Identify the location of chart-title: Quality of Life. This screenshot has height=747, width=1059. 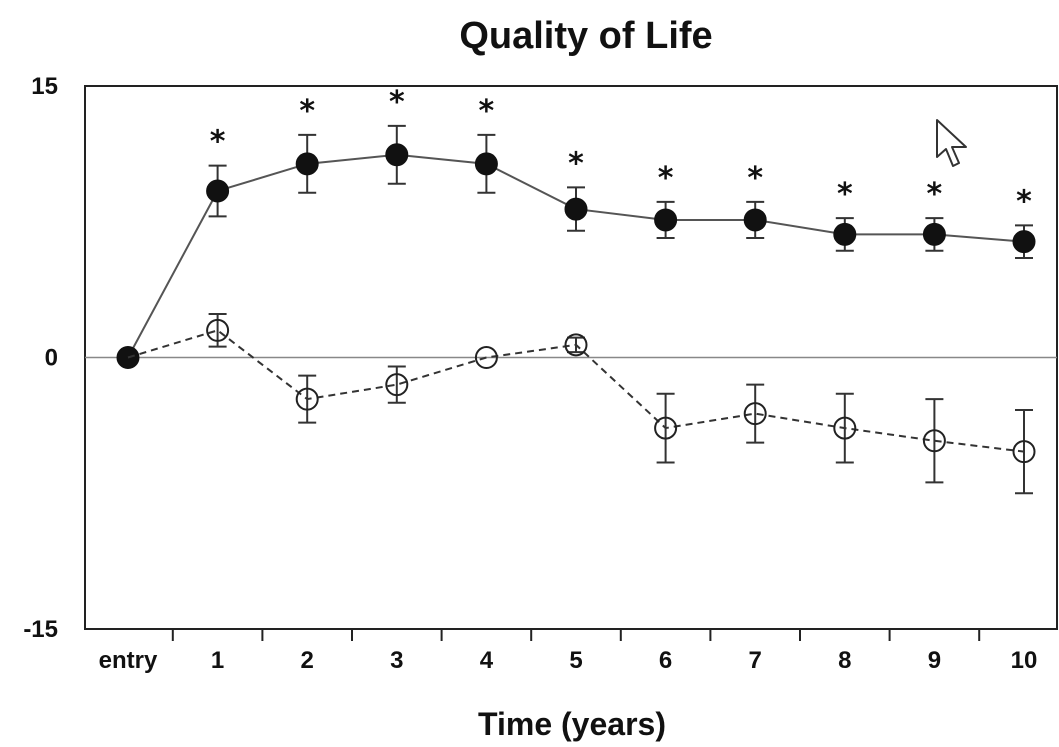
(585, 36).